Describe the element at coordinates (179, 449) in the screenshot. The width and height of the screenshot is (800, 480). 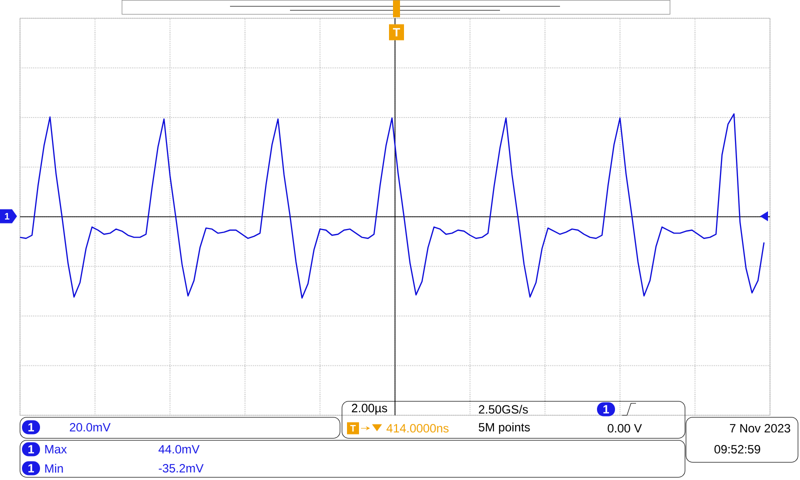
I see `text: 44.0mV` at that location.